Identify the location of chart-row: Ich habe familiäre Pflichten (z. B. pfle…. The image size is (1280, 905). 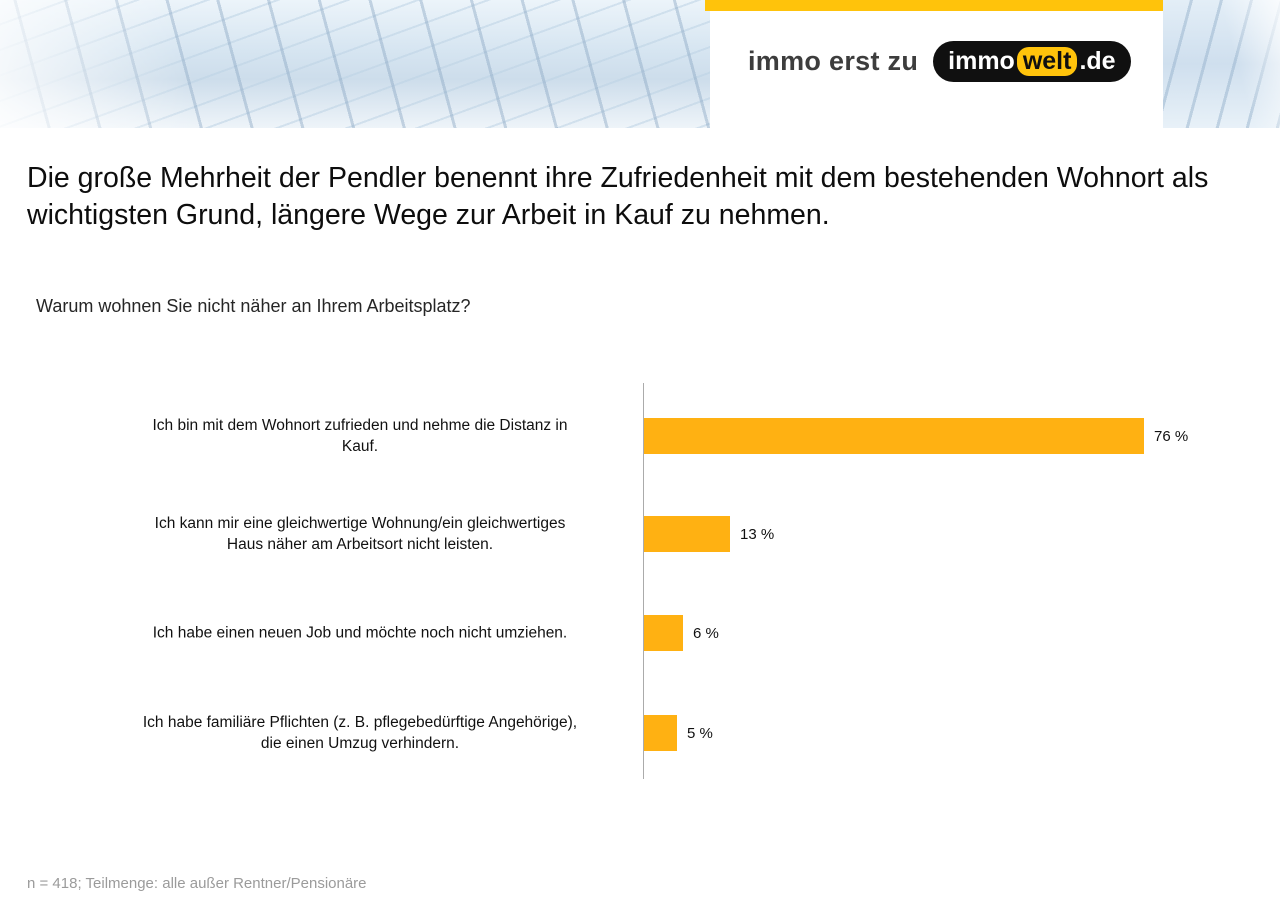
(640, 733).